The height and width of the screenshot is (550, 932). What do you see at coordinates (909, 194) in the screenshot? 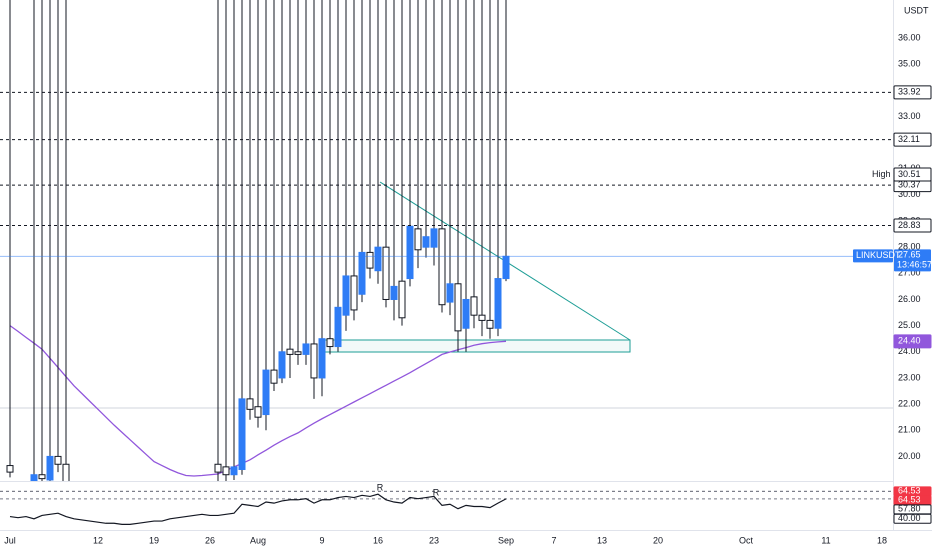
I see `y-tick-label: 30.00` at bounding box center [909, 194].